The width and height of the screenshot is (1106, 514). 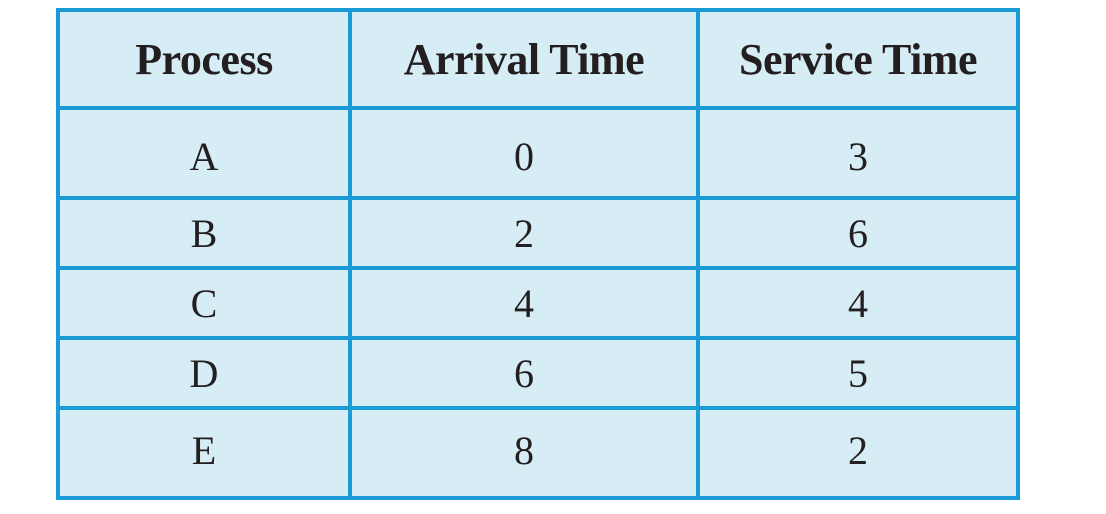 I want to click on cell-arrival-time: 0, so click(x=524, y=153).